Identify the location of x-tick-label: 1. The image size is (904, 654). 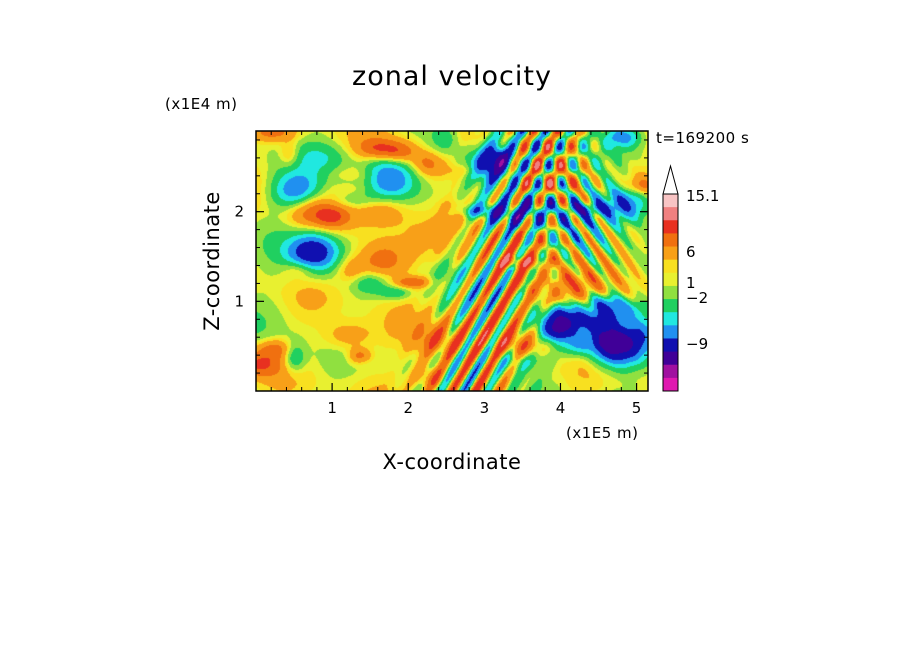
(332, 408).